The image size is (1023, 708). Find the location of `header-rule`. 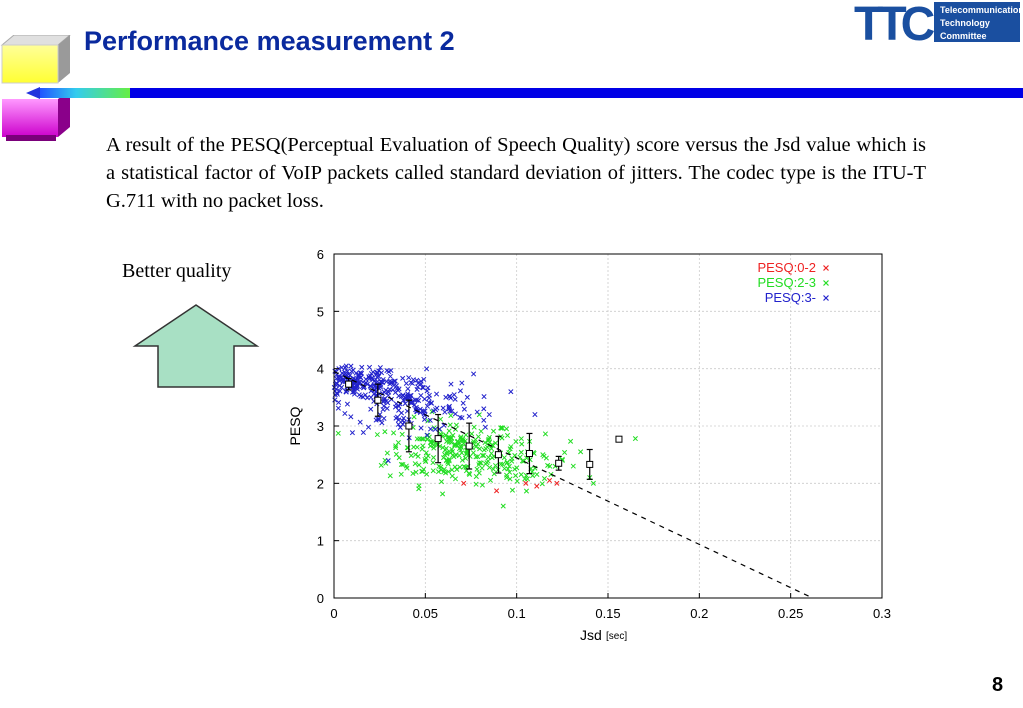

header-rule is located at coordinates (524, 93).